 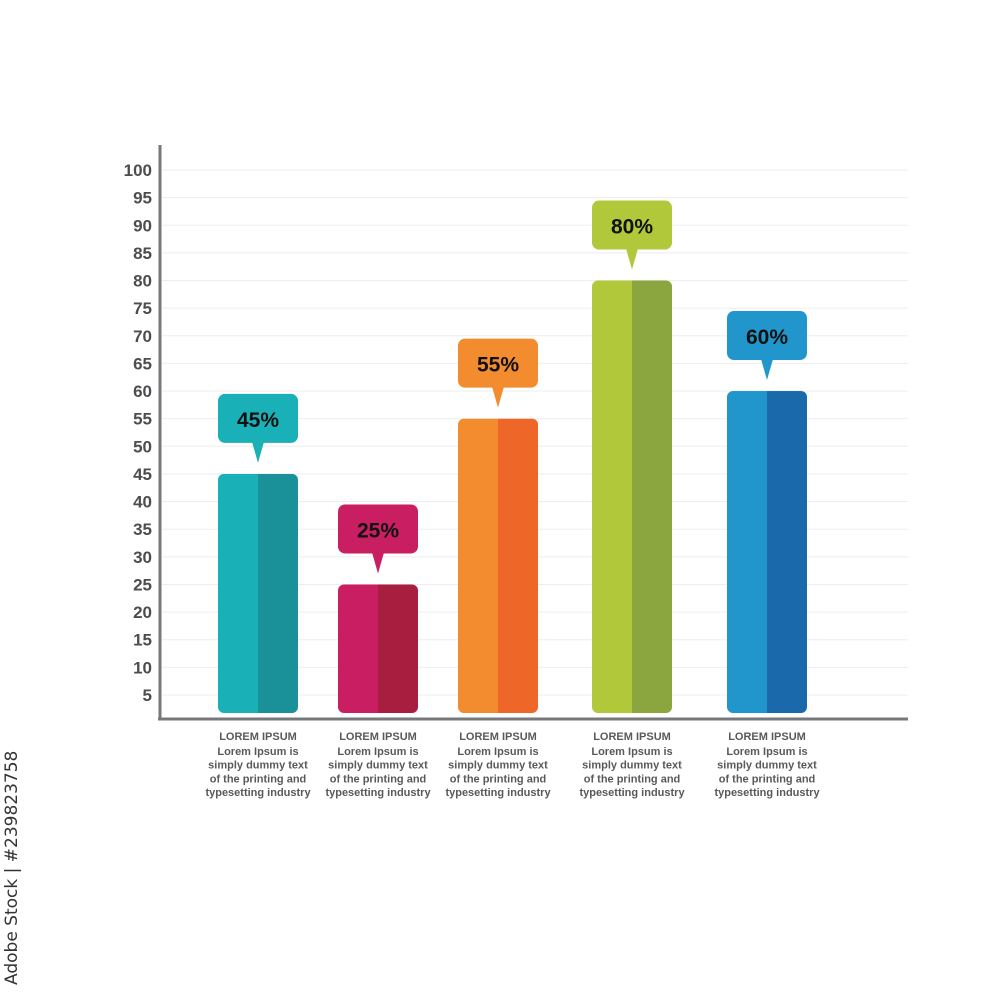 What do you see at coordinates (142, 336) in the screenshot?
I see `y-tick-label: 70` at bounding box center [142, 336].